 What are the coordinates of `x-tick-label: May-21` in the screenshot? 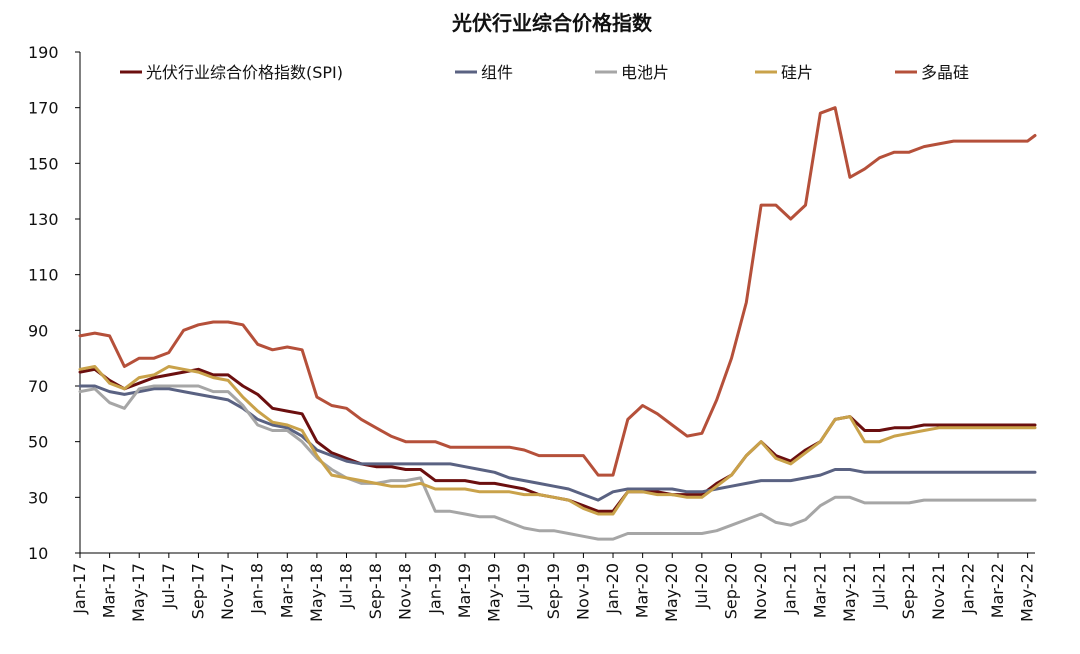 It's located at (849, 592).